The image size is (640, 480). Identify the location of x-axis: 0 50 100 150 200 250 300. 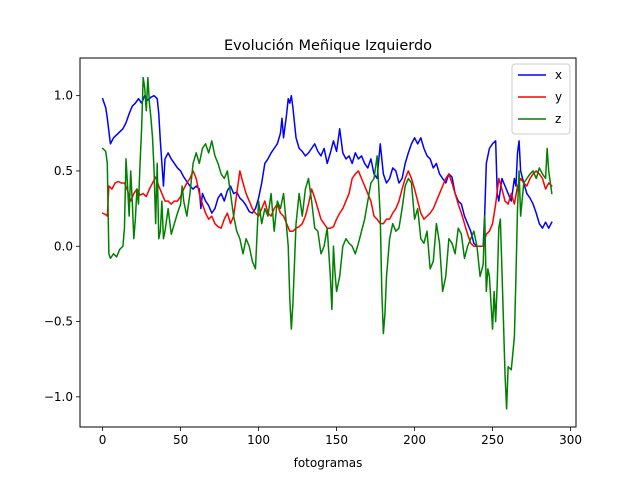
(340, 437).